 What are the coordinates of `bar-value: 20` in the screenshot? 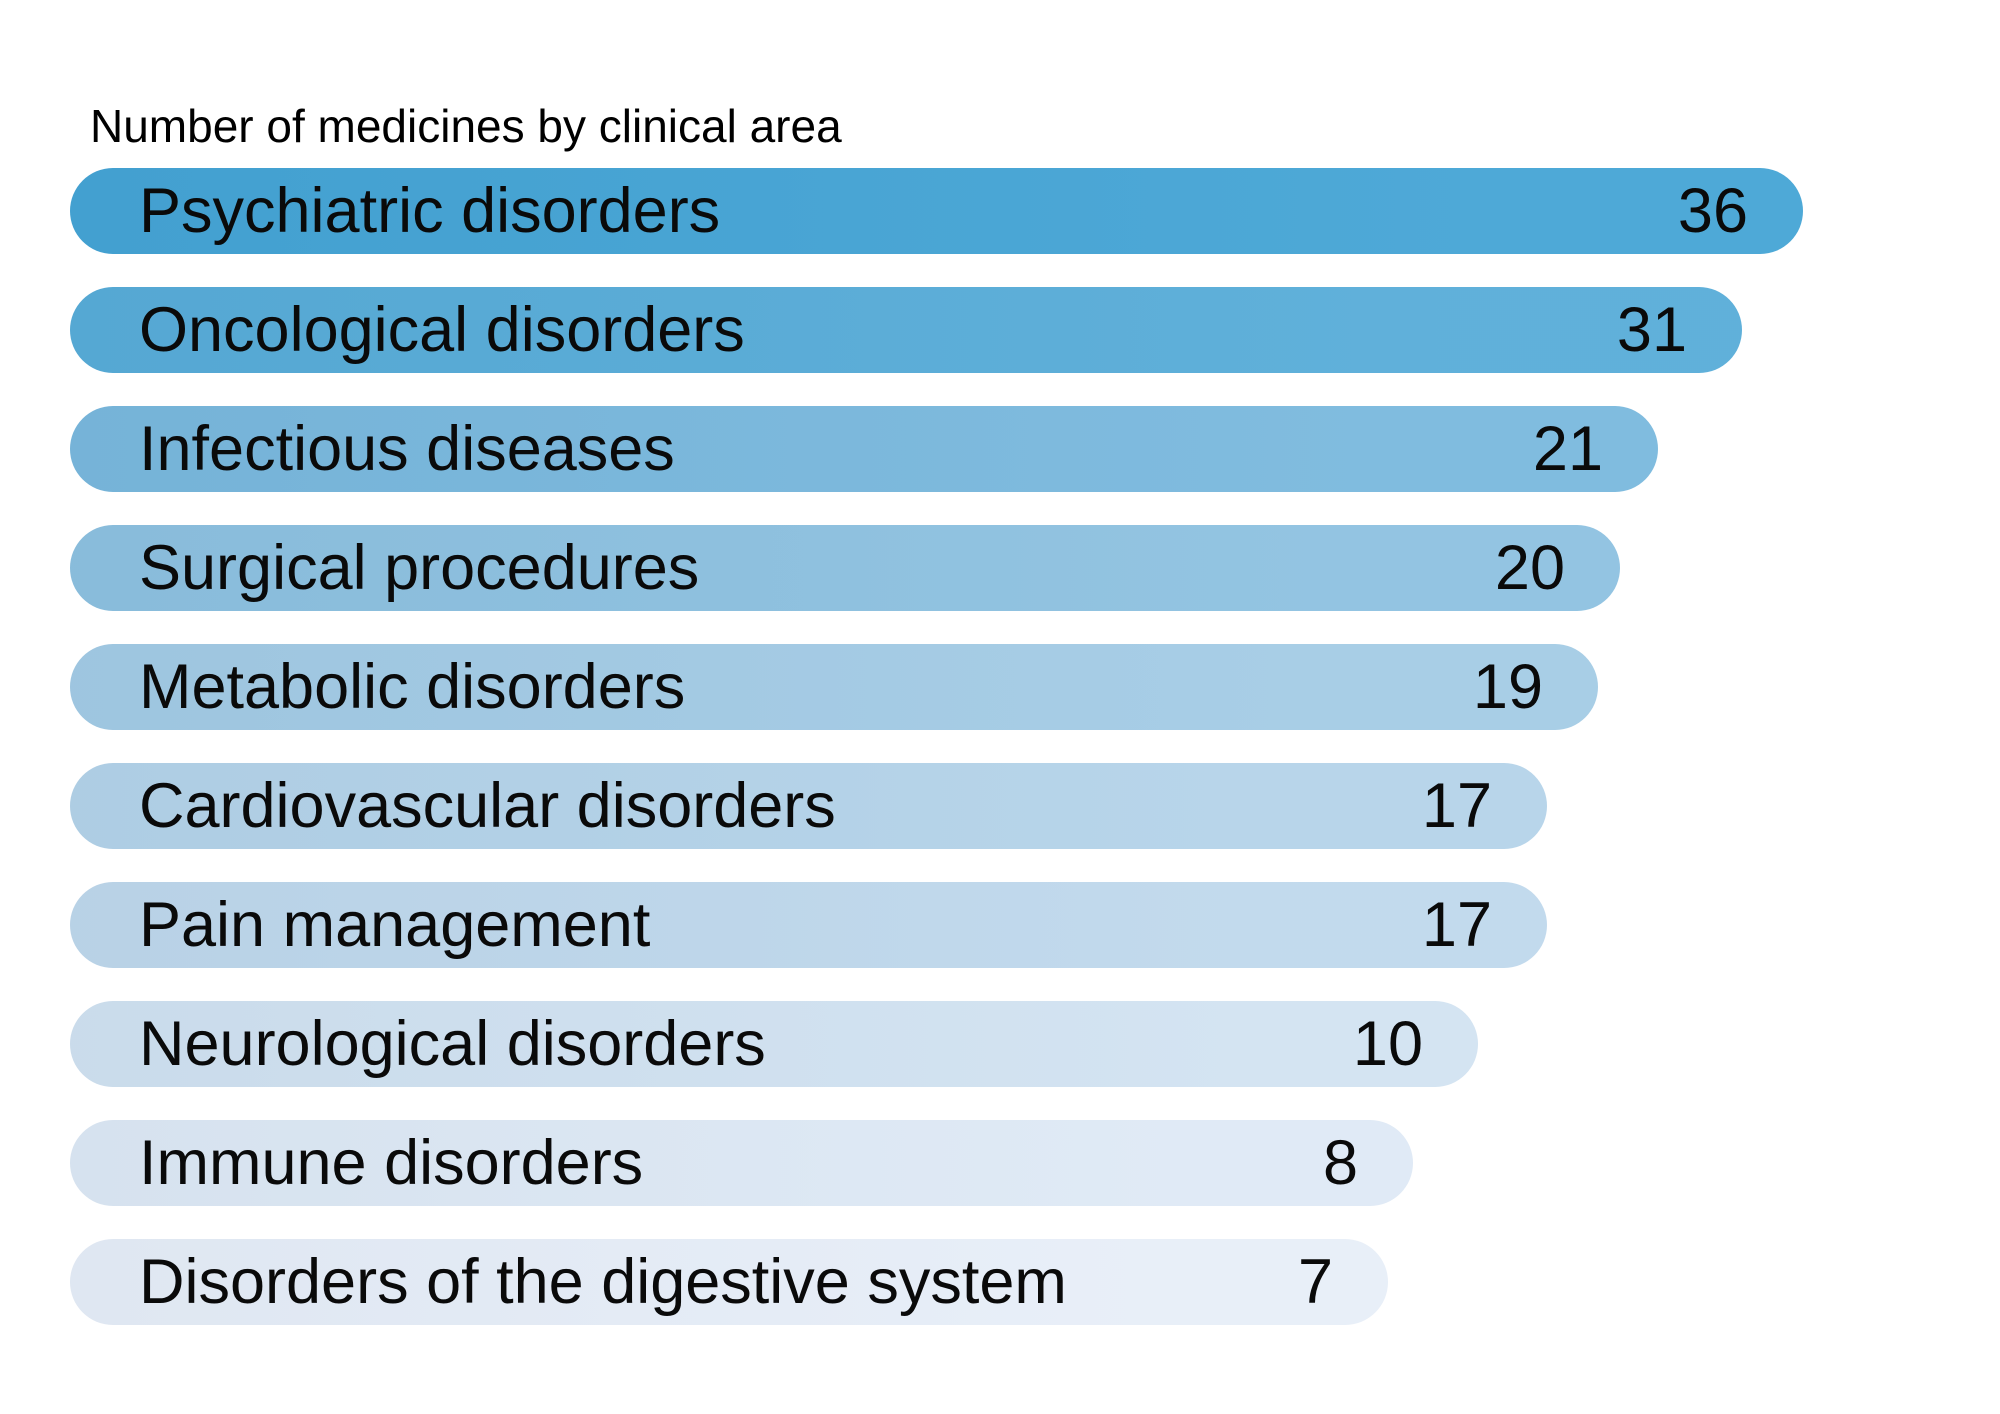 It's located at (1529, 567).